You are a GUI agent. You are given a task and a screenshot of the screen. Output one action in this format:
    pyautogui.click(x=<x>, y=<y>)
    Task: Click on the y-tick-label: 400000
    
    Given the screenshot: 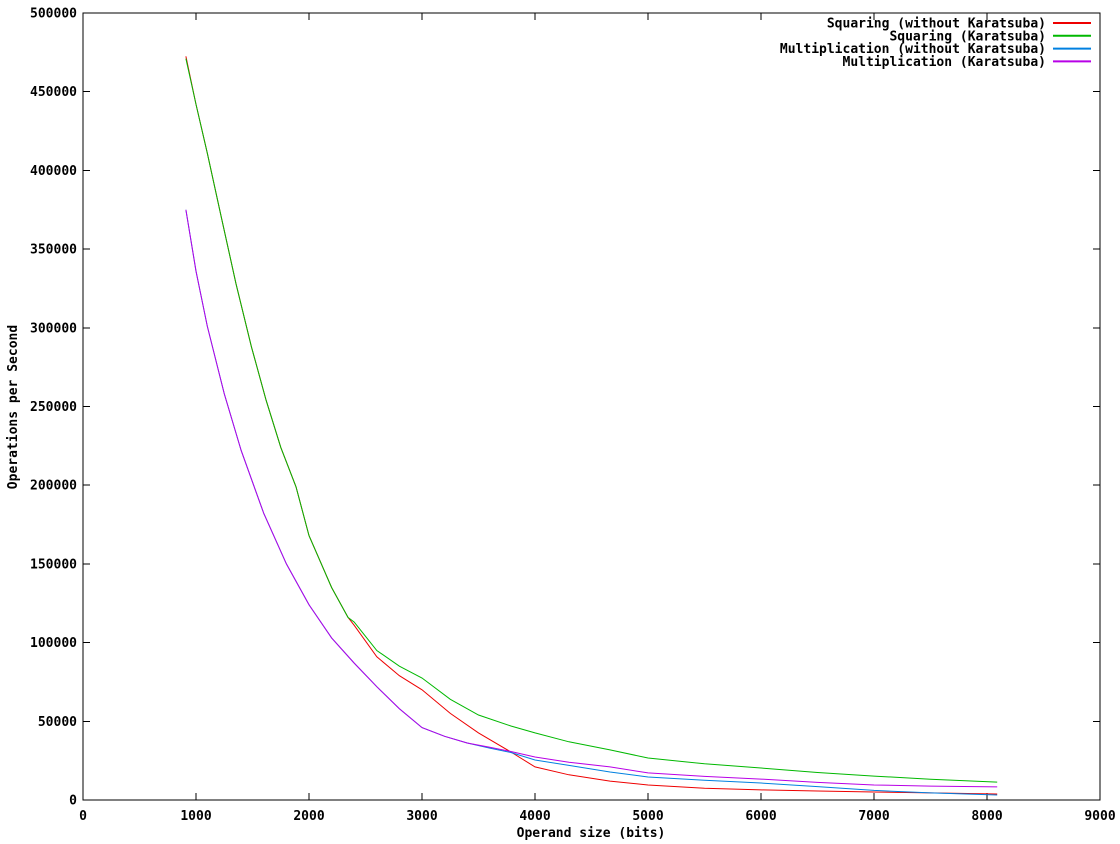 What is the action you would take?
    pyautogui.click(x=53, y=171)
    